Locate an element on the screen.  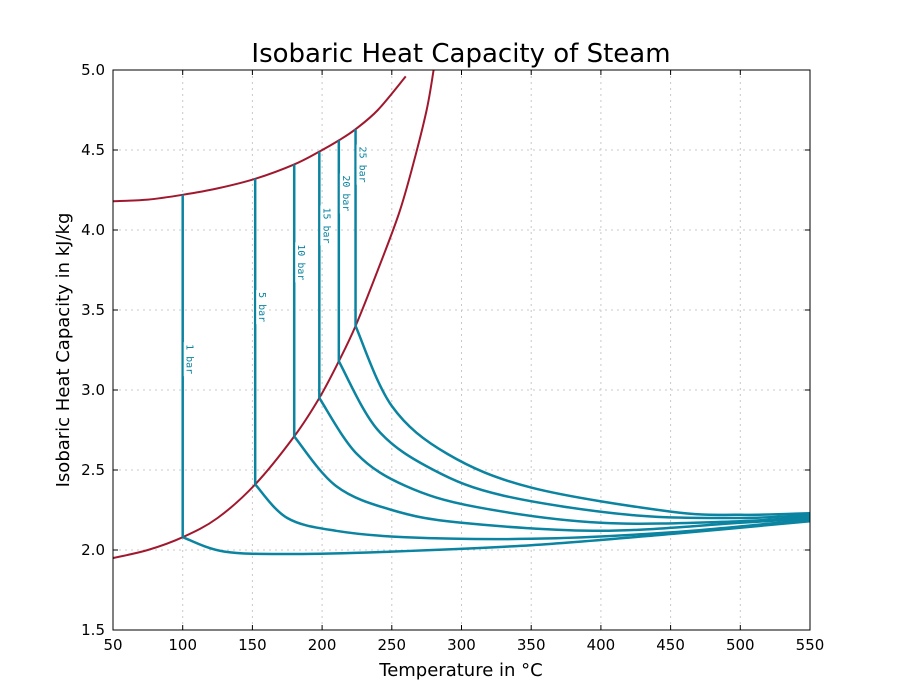
x-tick-label: 50 is located at coordinates (112, 645).